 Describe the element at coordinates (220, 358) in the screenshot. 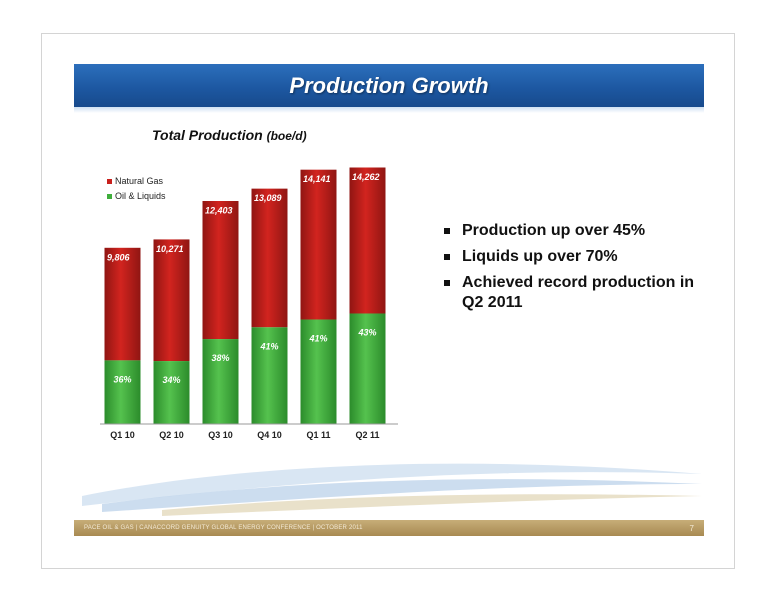

I see `pct-label: 38%` at that location.